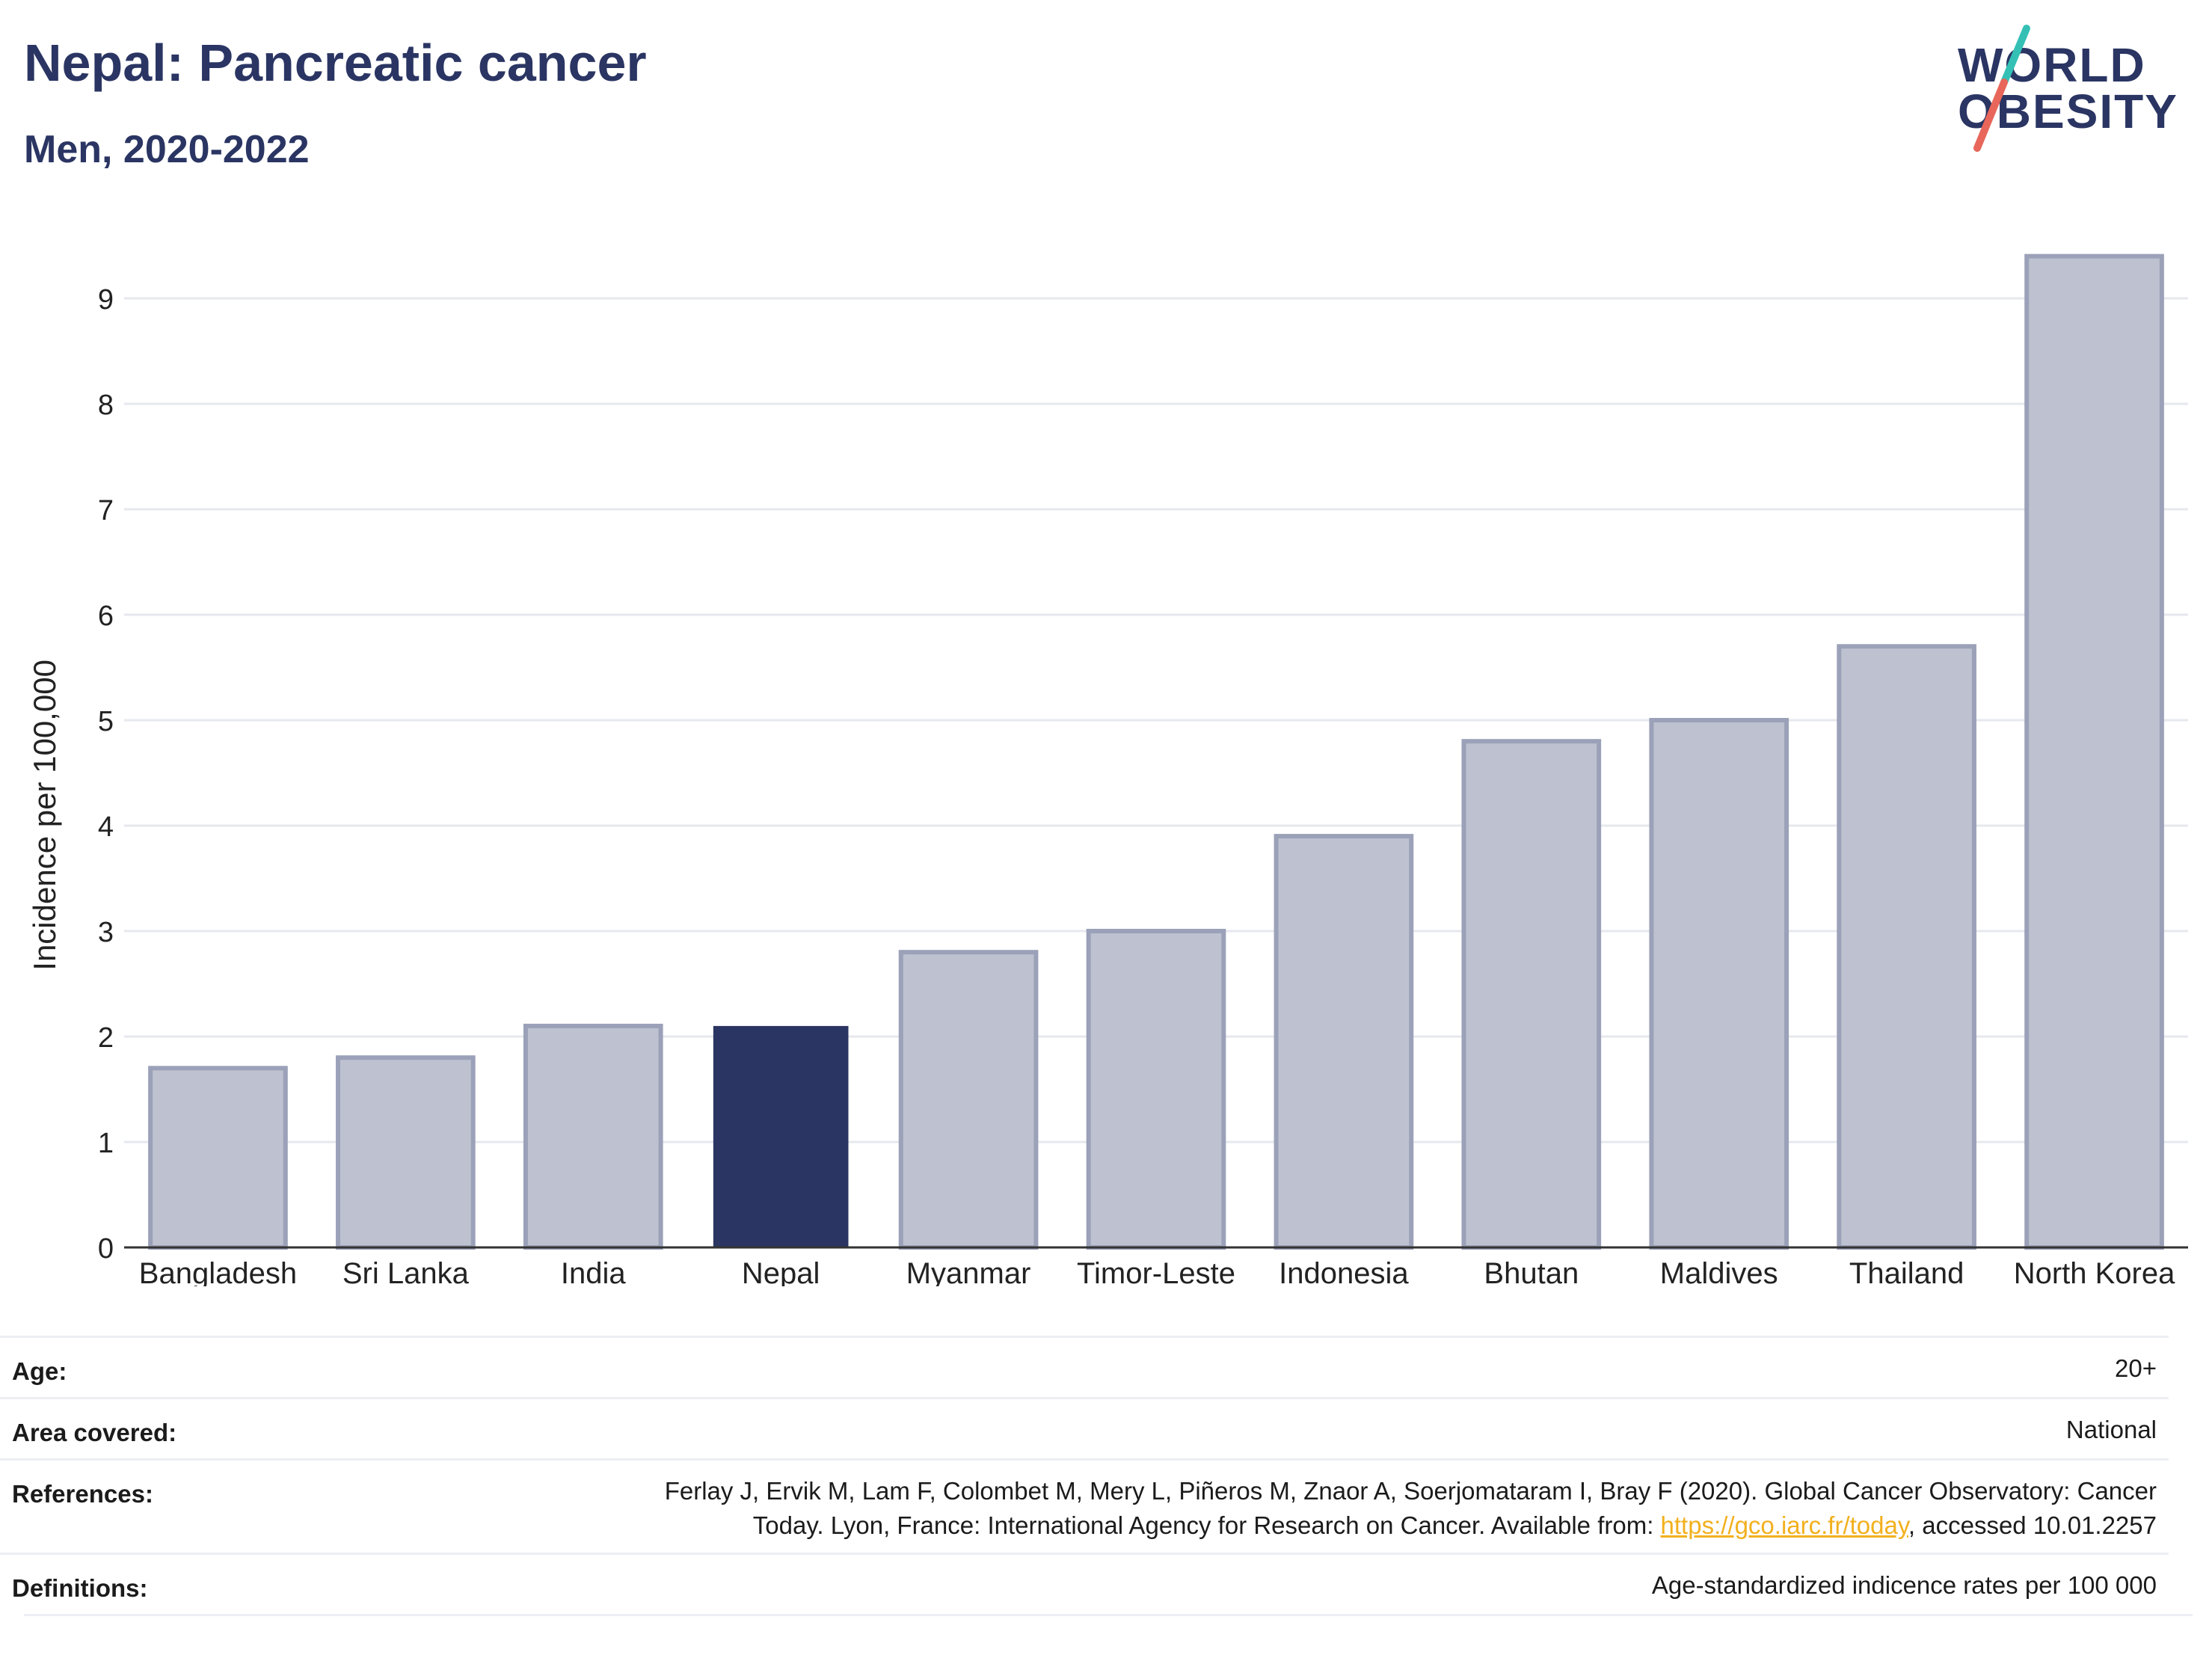  What do you see at coordinates (1531, 1271) in the screenshot?
I see `x-tick-label: Bhutan` at bounding box center [1531, 1271].